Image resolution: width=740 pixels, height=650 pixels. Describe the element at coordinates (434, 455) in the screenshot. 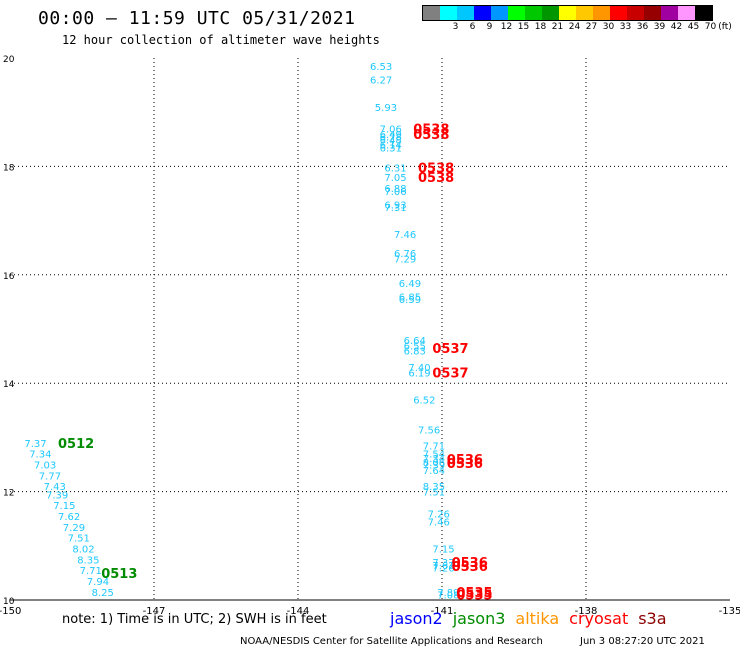

I see `data-point-label: 7.54` at that location.